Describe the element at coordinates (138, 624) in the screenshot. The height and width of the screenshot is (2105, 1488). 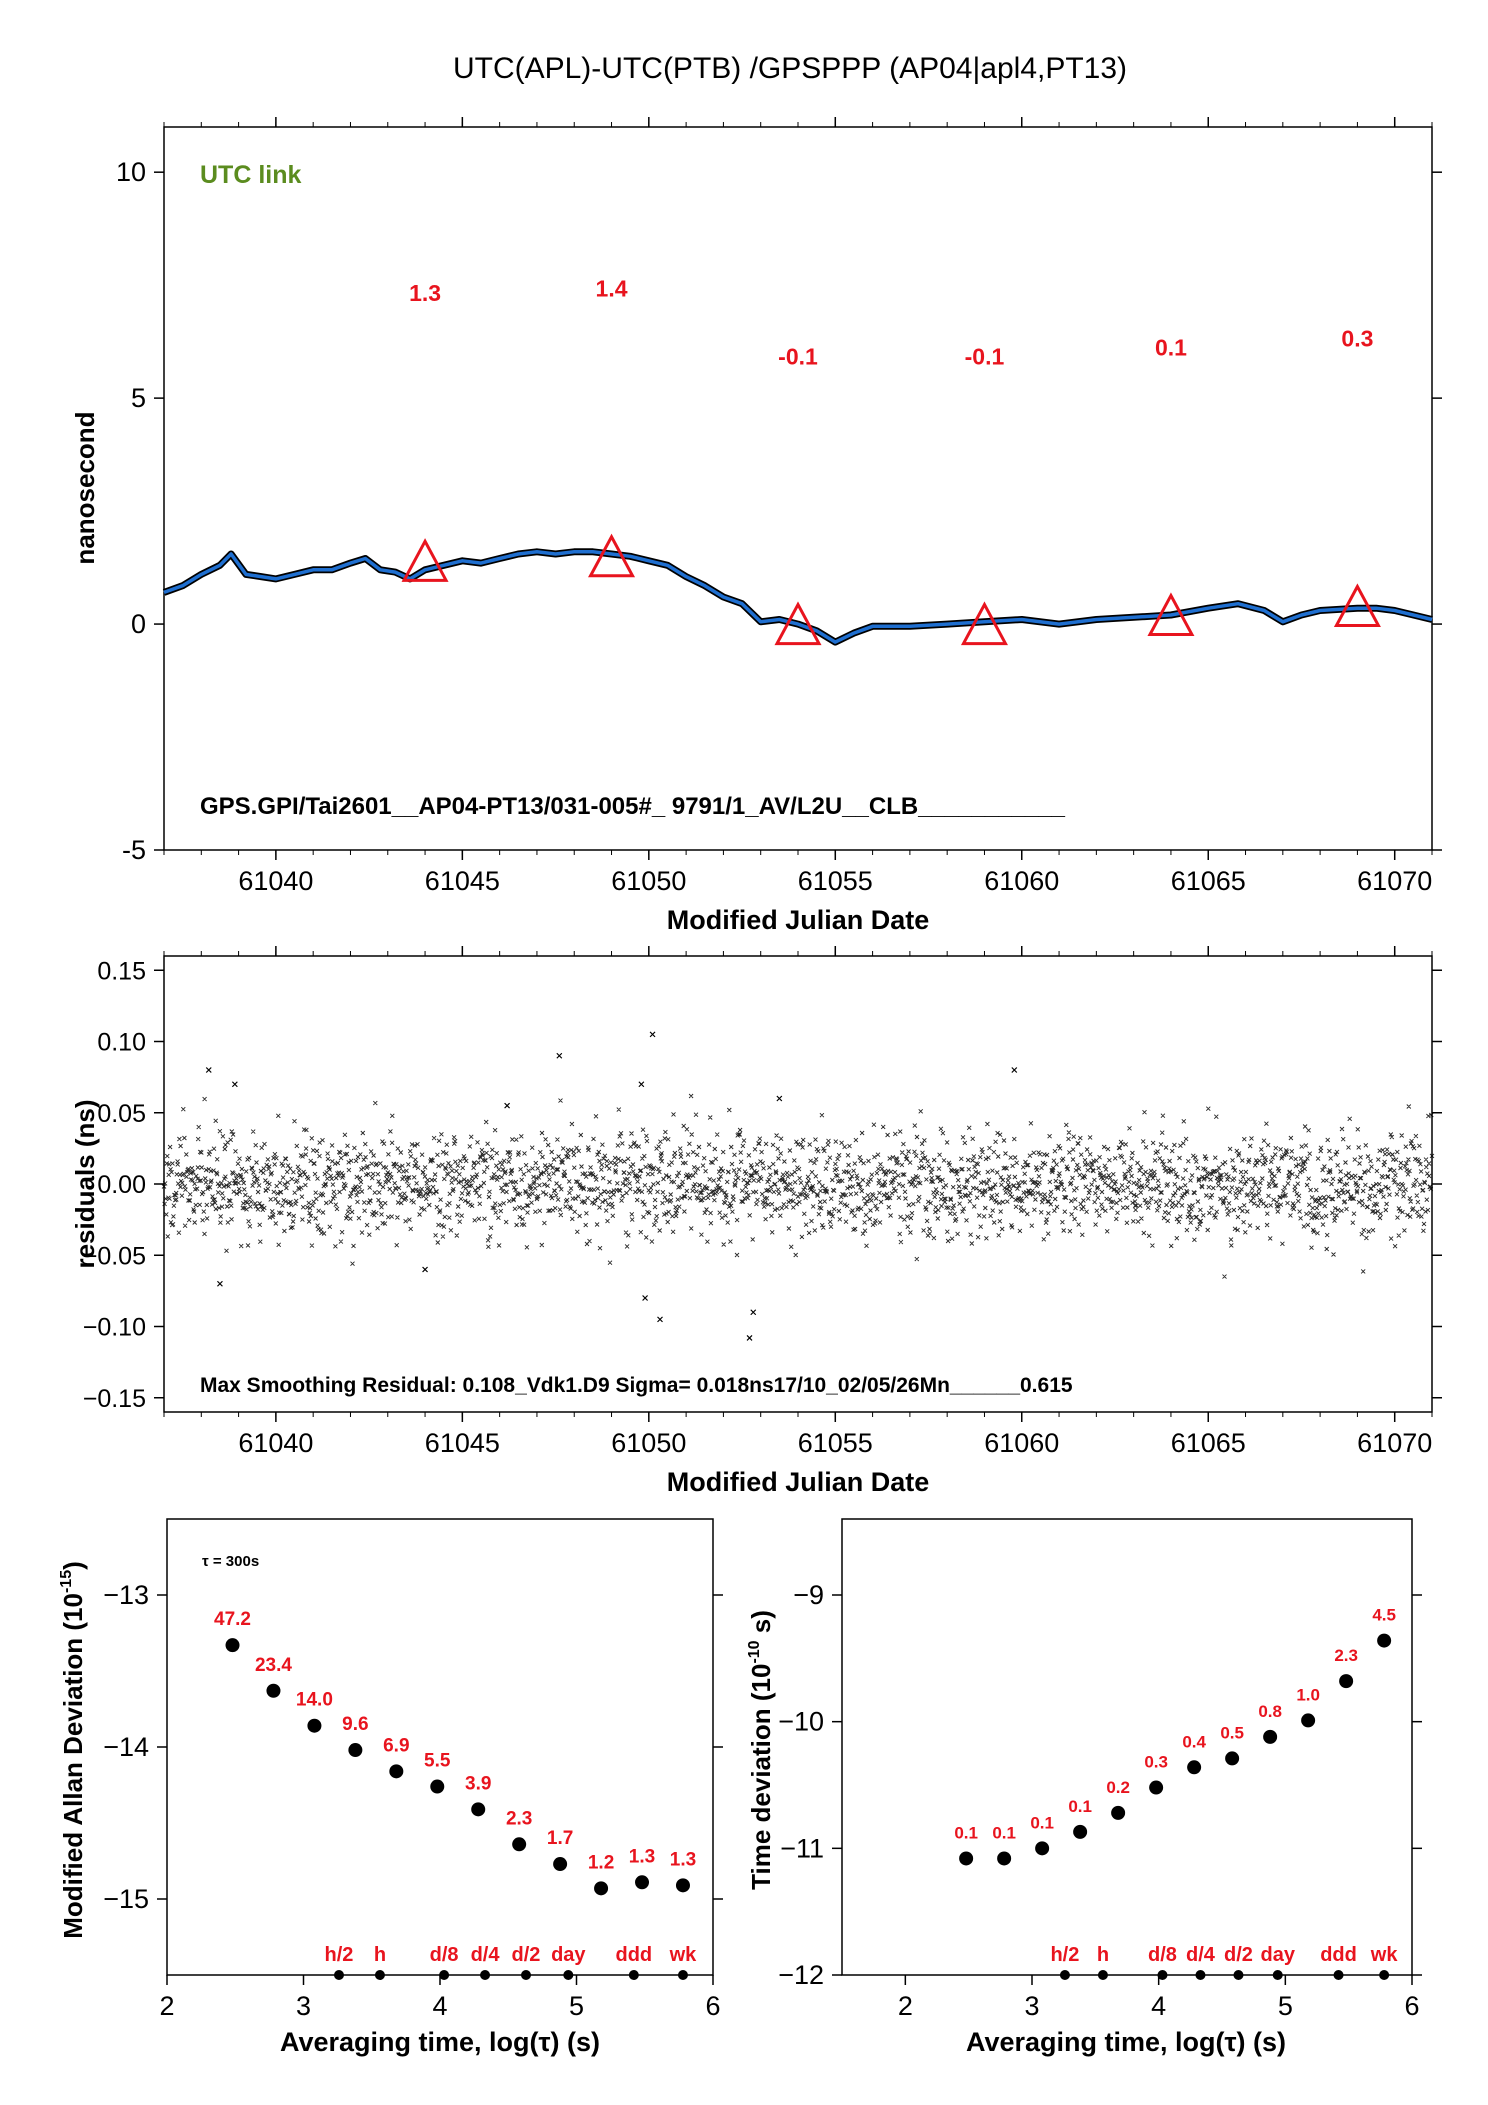
I see `y-tick-label: 0` at that location.